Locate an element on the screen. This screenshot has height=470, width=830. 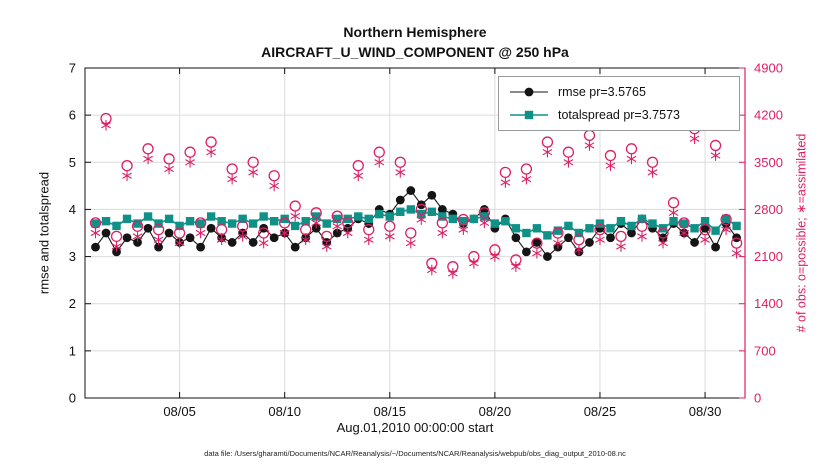
x-tick-label: 08/25 is located at coordinates (600, 411).